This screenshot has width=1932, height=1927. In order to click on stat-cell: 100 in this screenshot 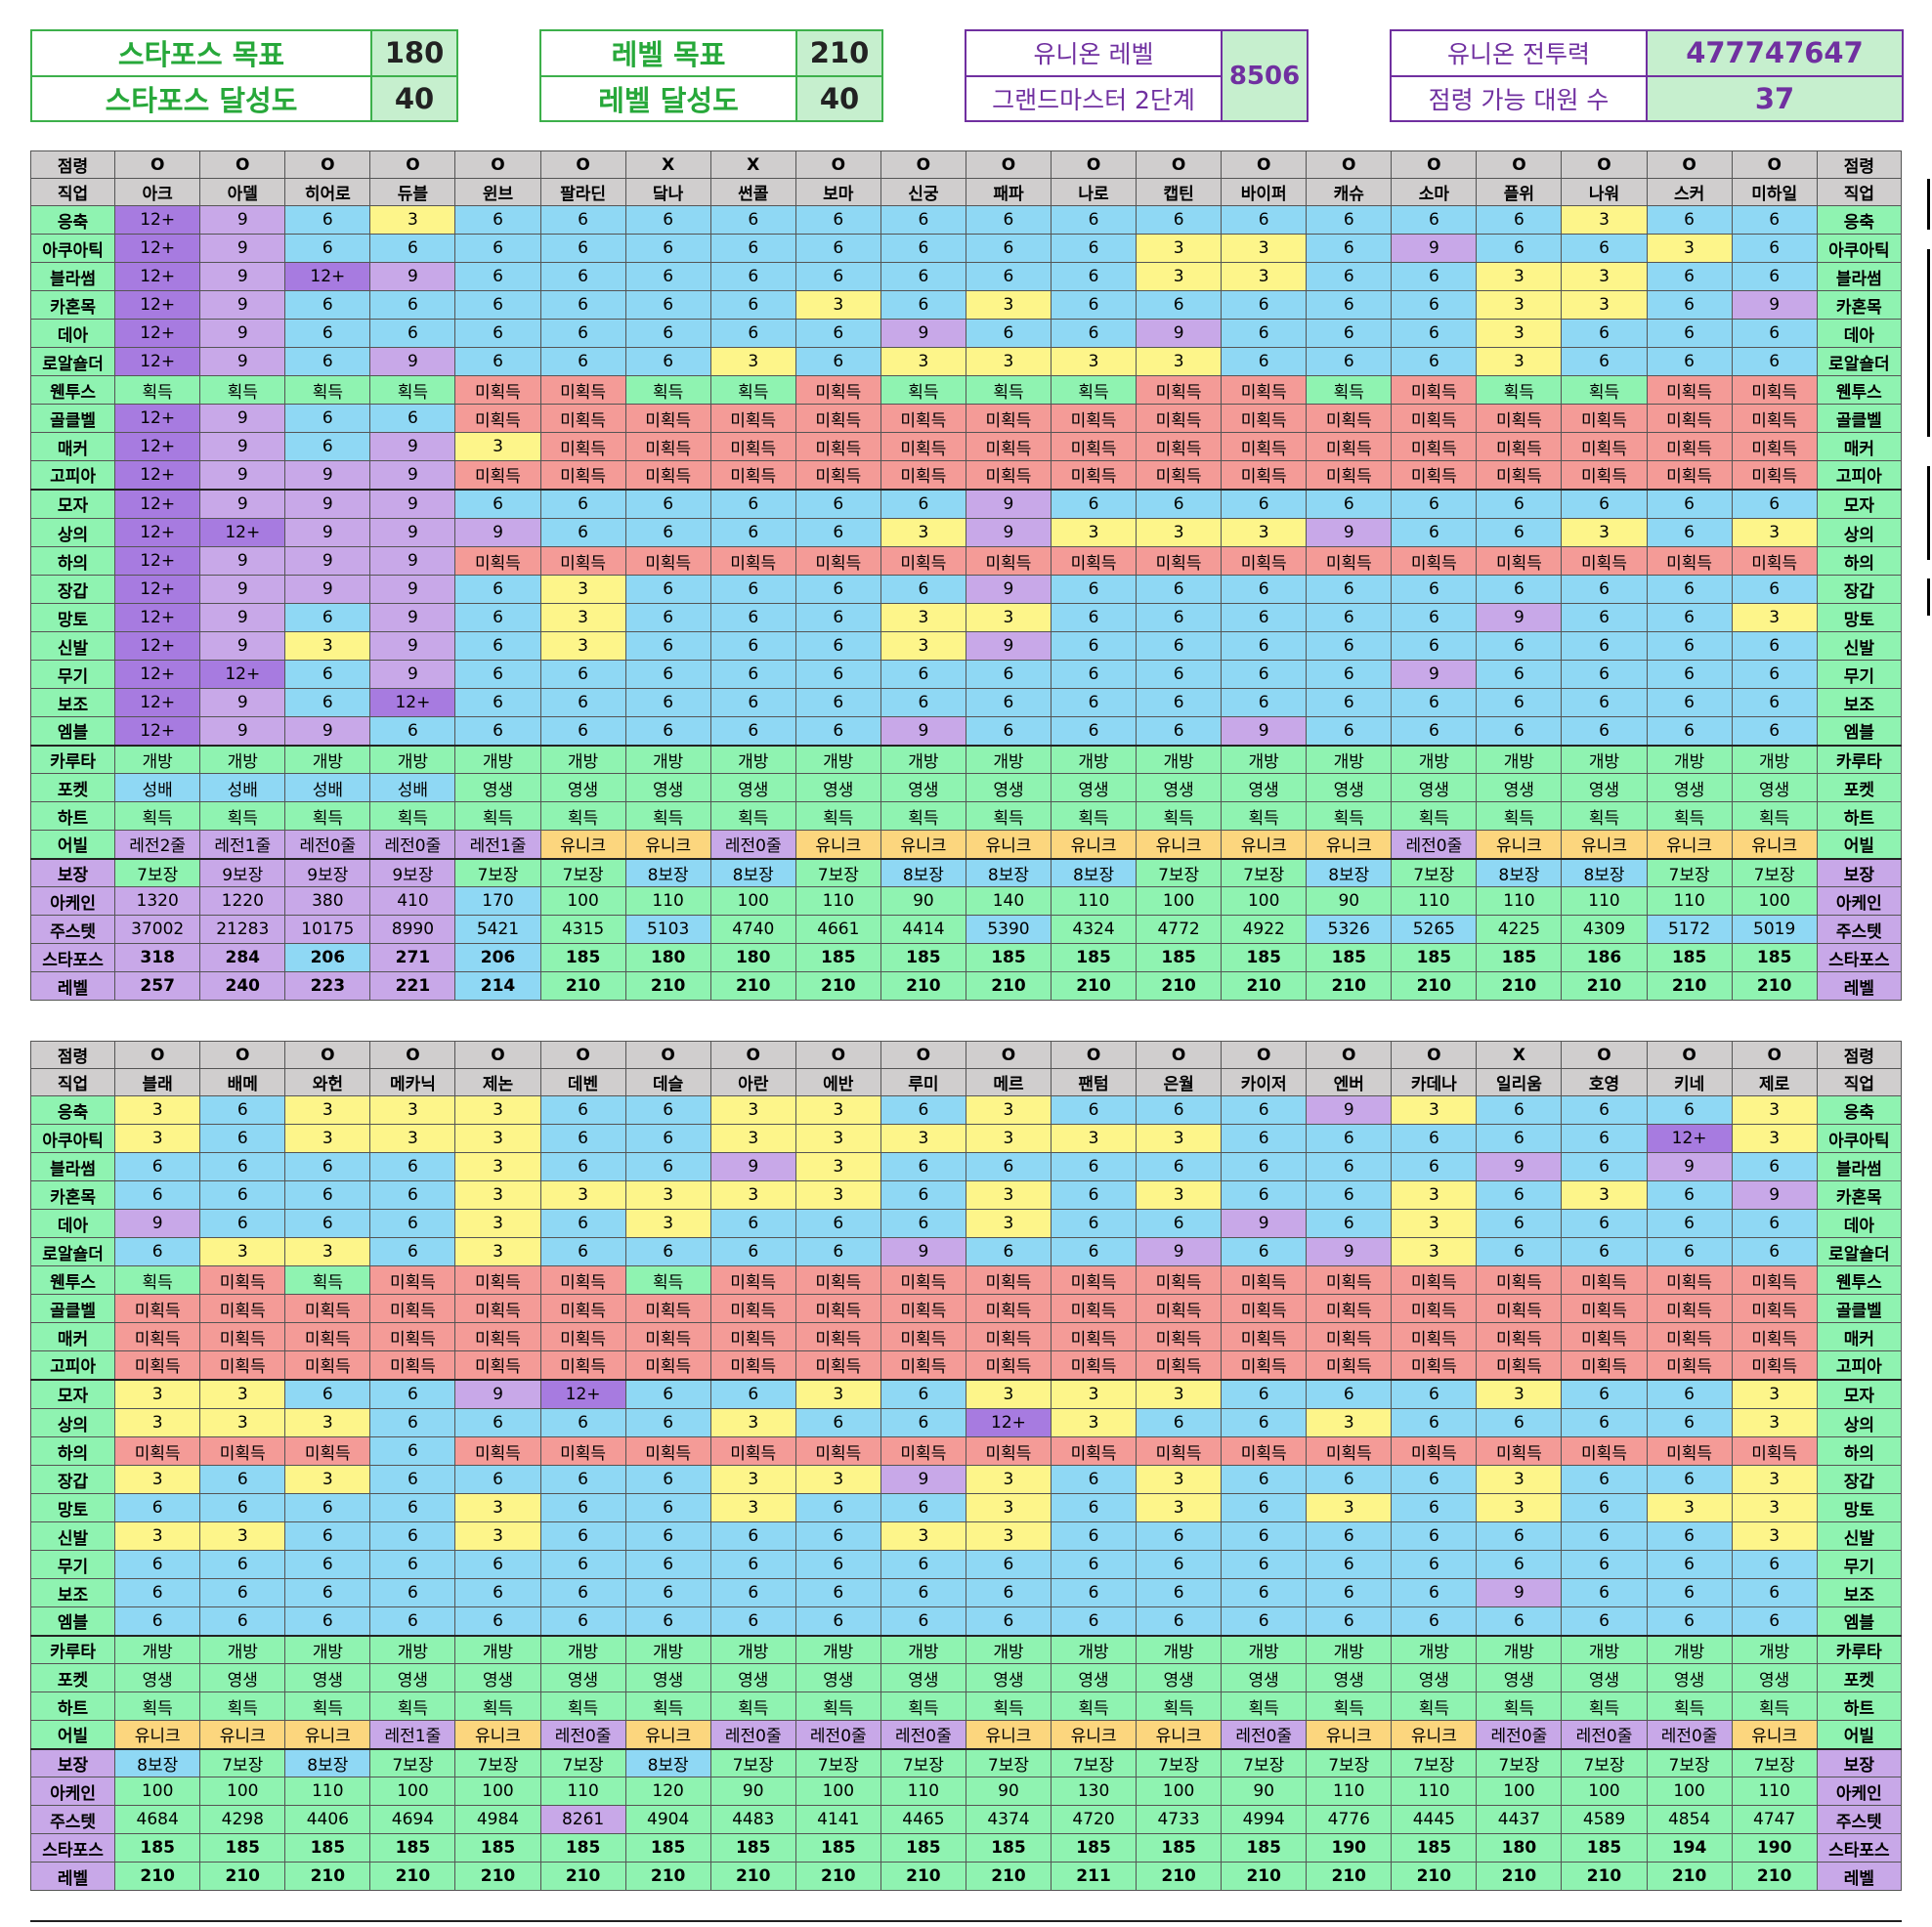, I will do `click(243, 1791)`.